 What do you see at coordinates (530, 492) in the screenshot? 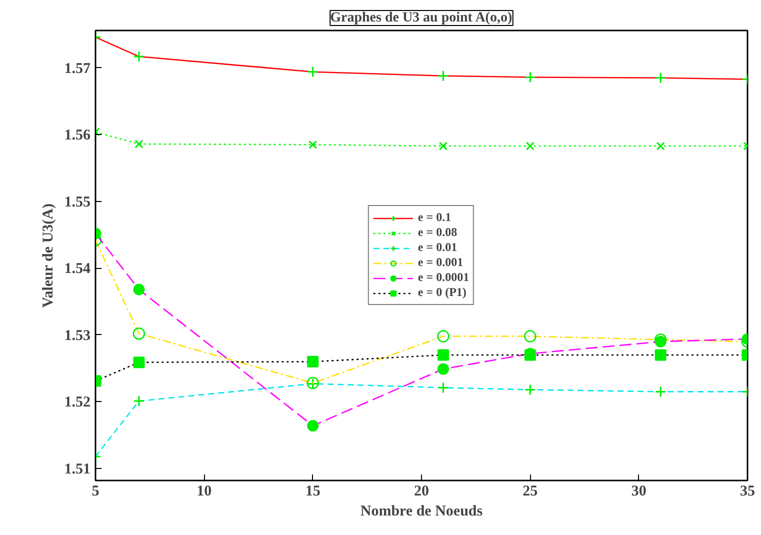
I see `x-tick-label: 25` at bounding box center [530, 492].